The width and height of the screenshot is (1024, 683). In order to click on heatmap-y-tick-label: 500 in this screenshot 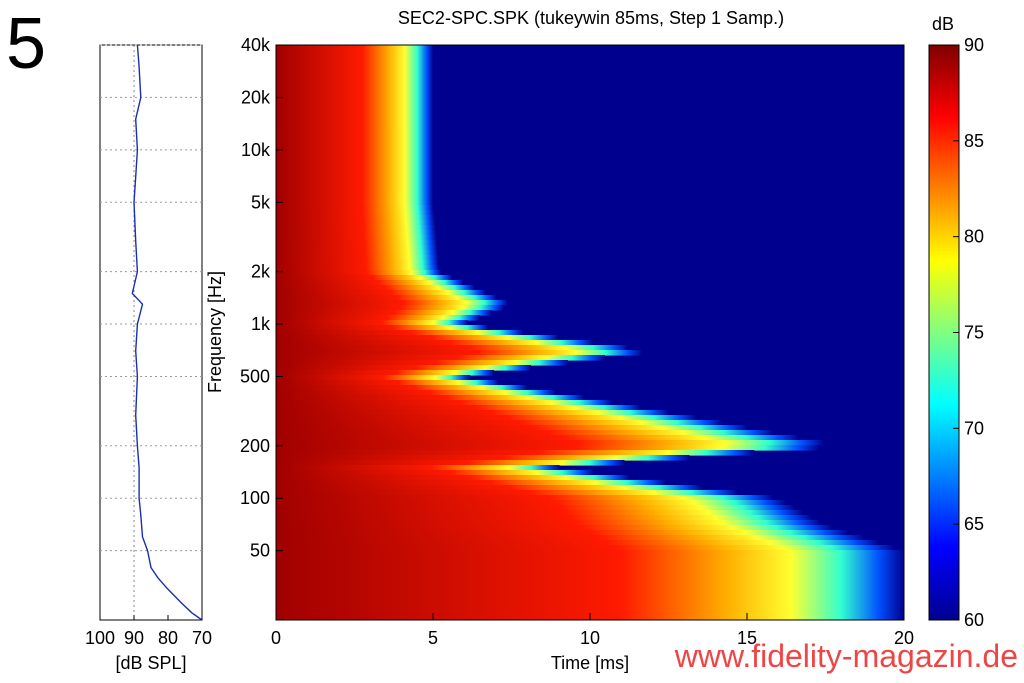, I will do `click(255, 376)`.